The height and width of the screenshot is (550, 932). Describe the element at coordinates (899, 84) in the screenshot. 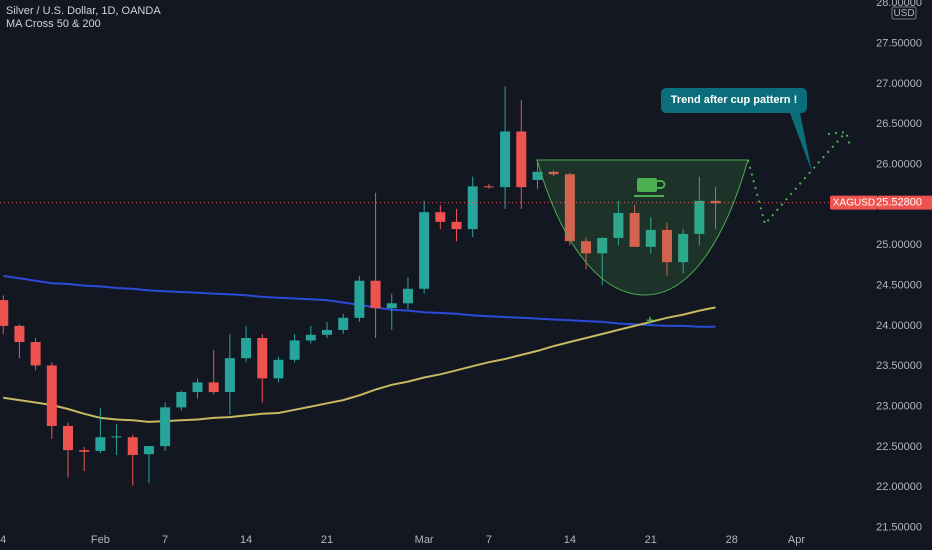

I see `y-tick-label: 27.00000` at that location.